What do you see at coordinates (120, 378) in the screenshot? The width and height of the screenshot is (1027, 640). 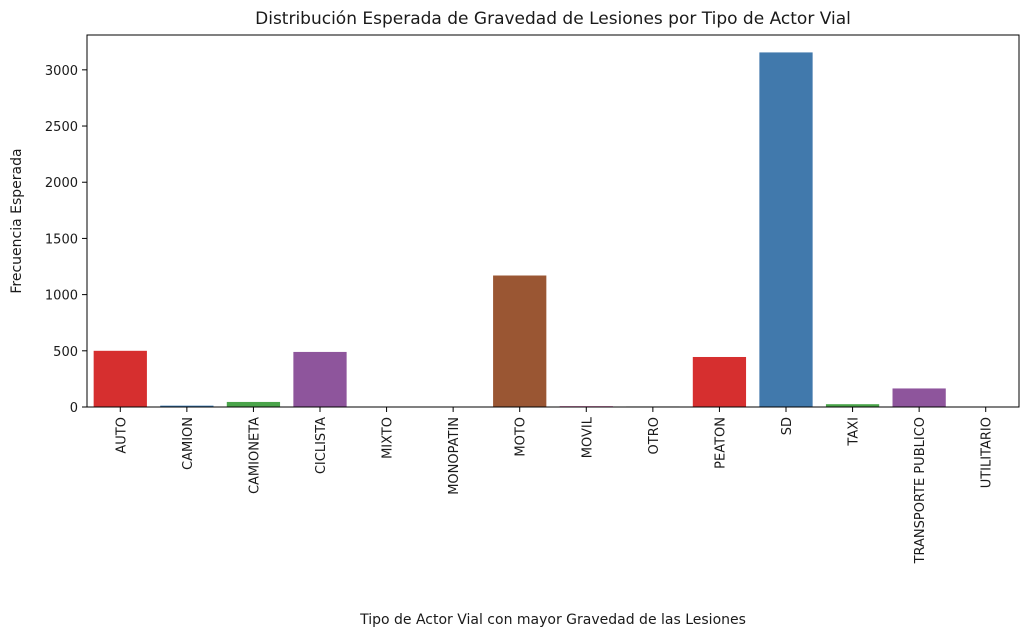 I see `bar-auto` at bounding box center [120, 378].